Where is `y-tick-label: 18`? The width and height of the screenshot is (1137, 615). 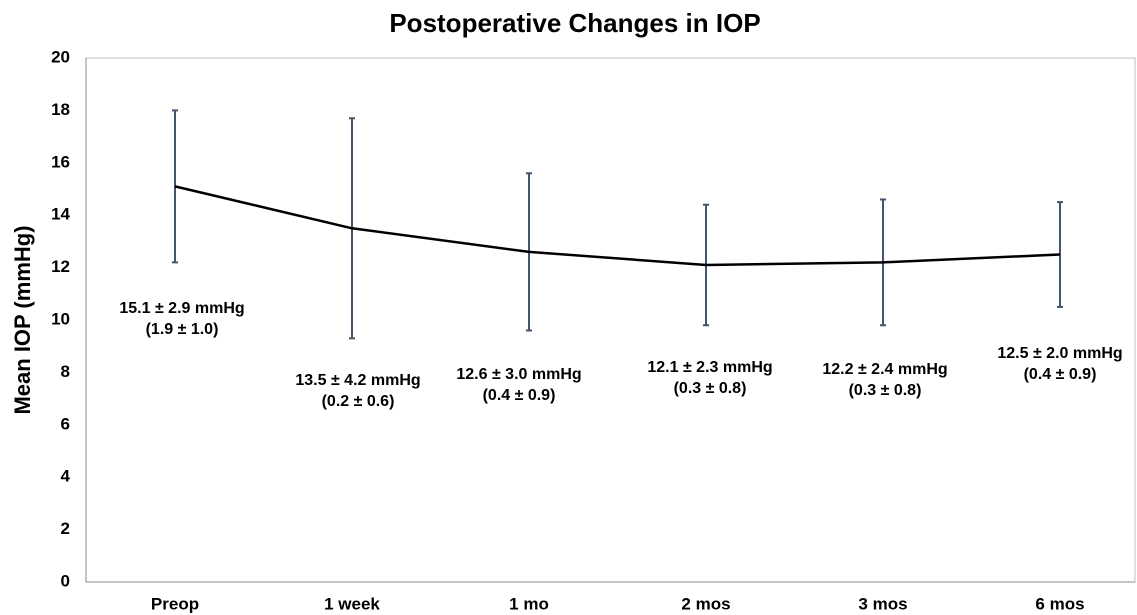
y-tick-label: 18 is located at coordinates (60, 109).